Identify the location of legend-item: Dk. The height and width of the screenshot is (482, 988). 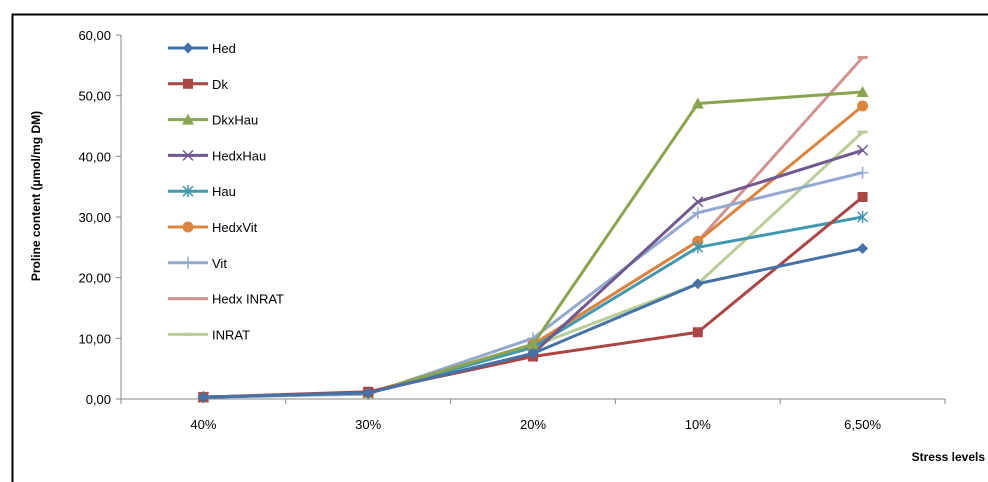
(198, 84).